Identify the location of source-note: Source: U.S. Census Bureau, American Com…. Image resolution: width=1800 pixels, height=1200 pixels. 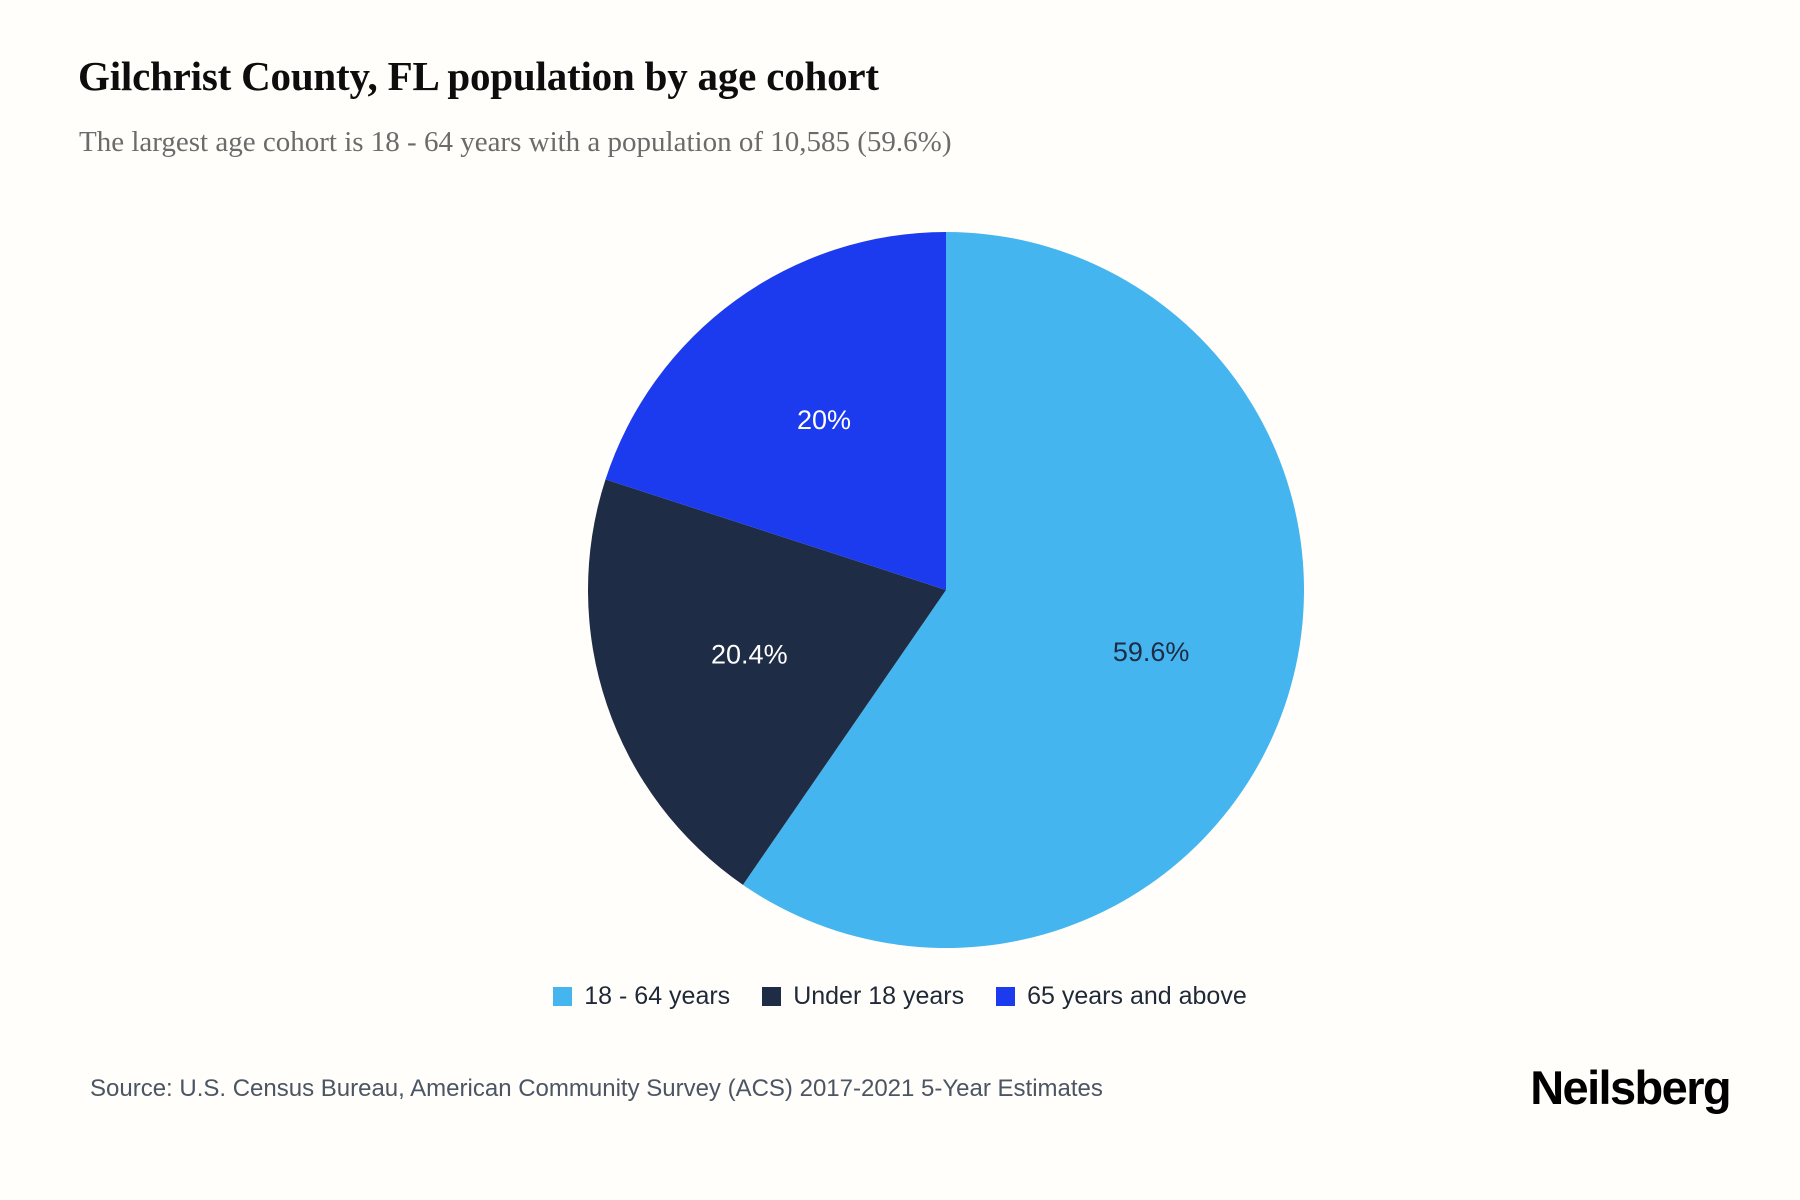
(596, 1088).